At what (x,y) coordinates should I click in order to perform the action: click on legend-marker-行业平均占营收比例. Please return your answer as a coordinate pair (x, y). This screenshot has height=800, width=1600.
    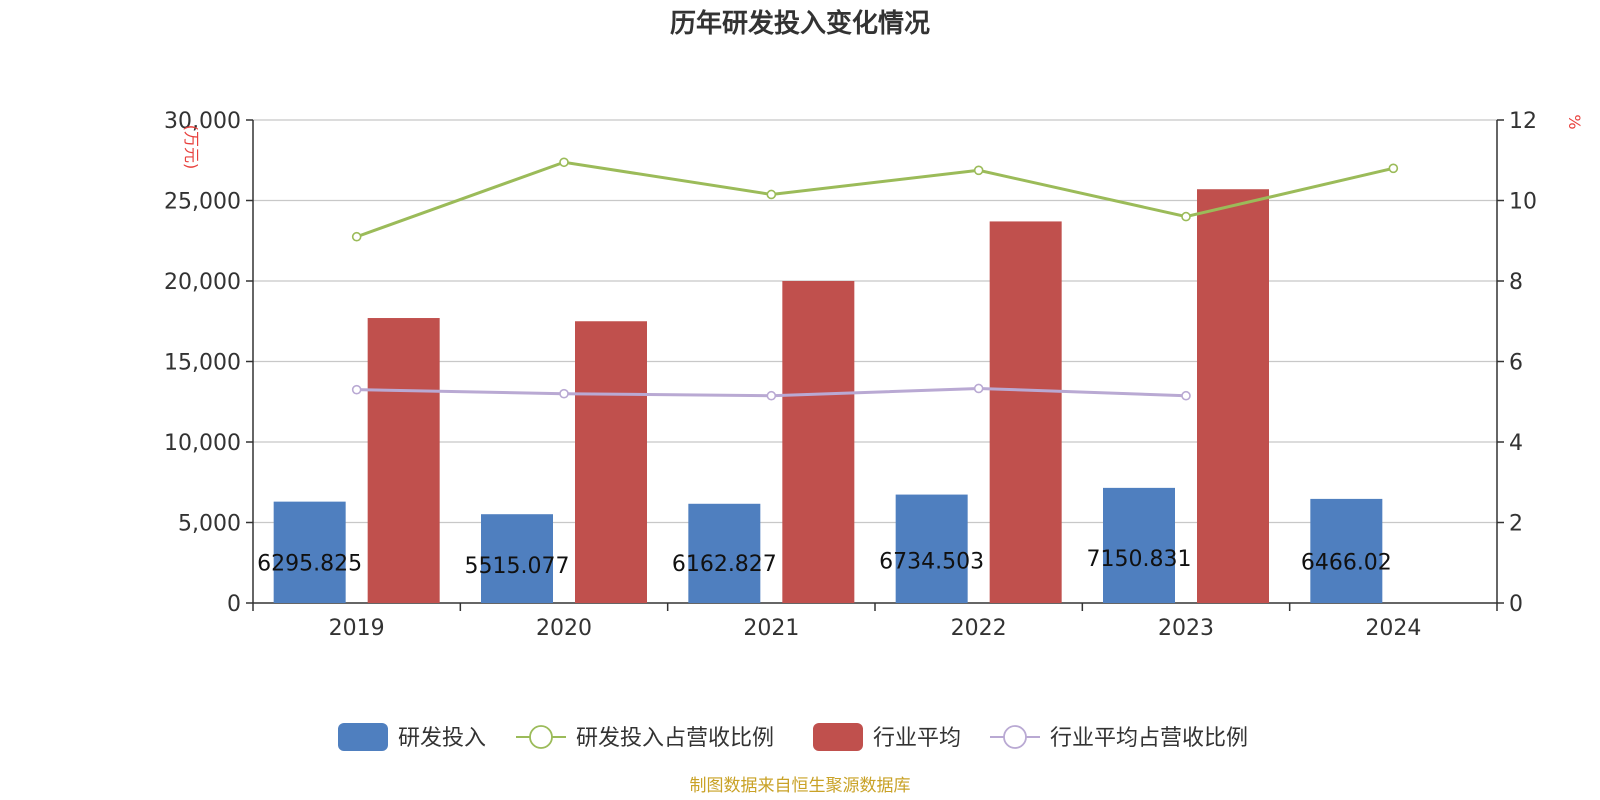
    Looking at the image, I should click on (1015, 737).